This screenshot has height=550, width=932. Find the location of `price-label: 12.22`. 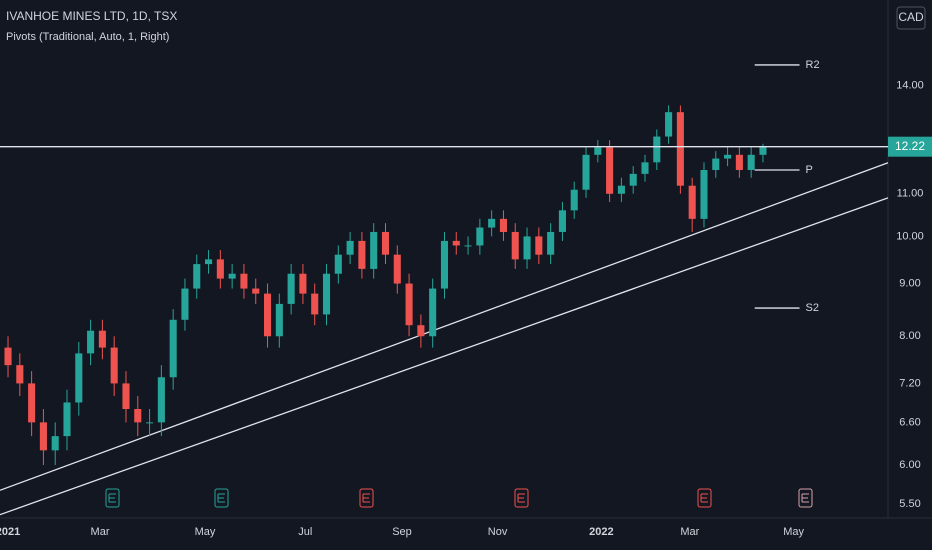

price-label: 12.22 is located at coordinates (910, 146).